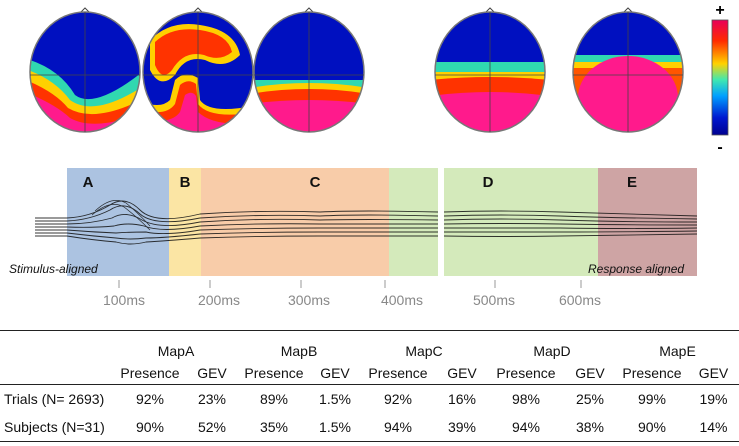  I want to click on erp-waveforms-response, so click(570, 223).